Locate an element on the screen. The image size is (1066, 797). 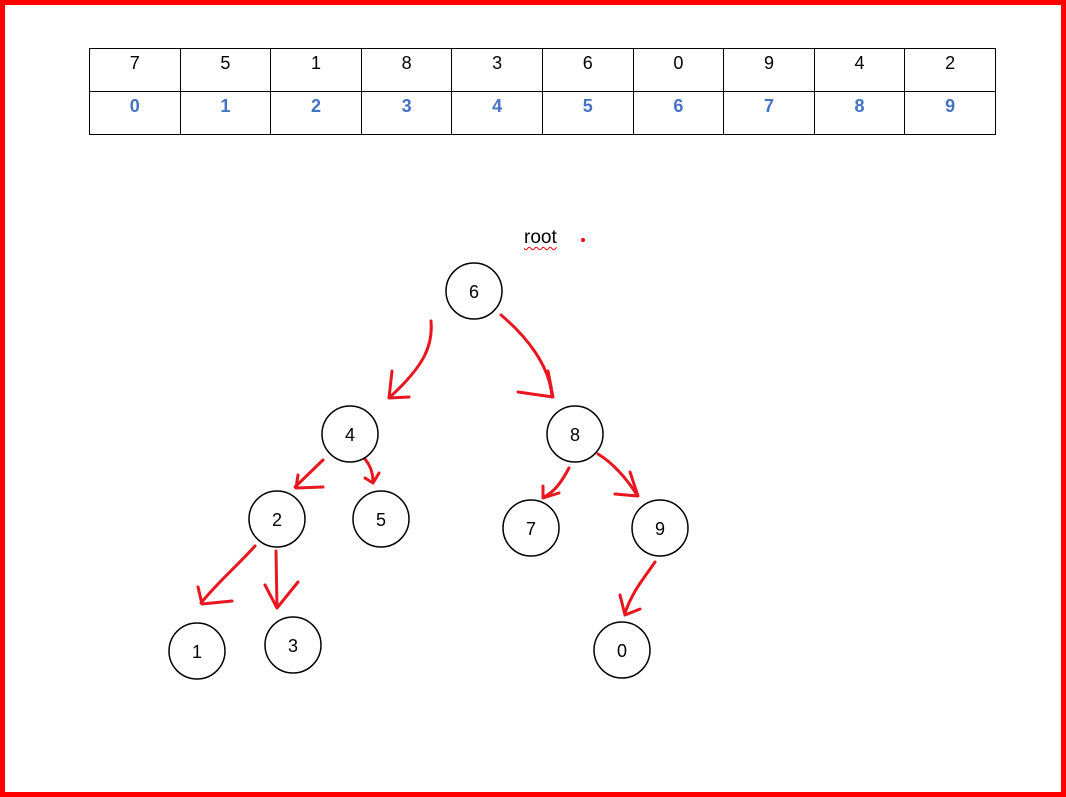
array-value-cell: 3 is located at coordinates (497, 70).